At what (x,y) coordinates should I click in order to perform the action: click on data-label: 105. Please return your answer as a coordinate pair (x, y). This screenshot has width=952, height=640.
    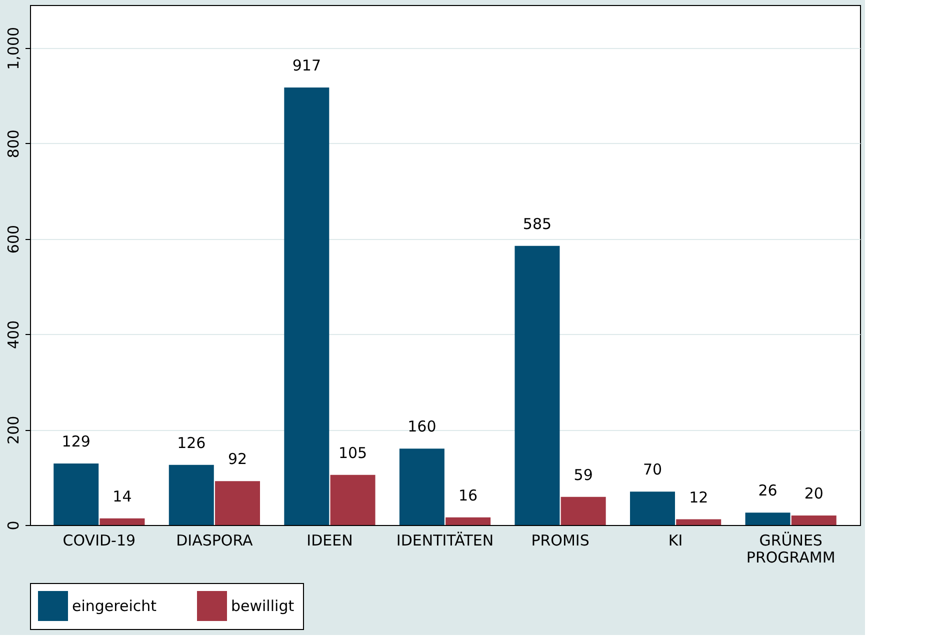
    Looking at the image, I should click on (353, 453).